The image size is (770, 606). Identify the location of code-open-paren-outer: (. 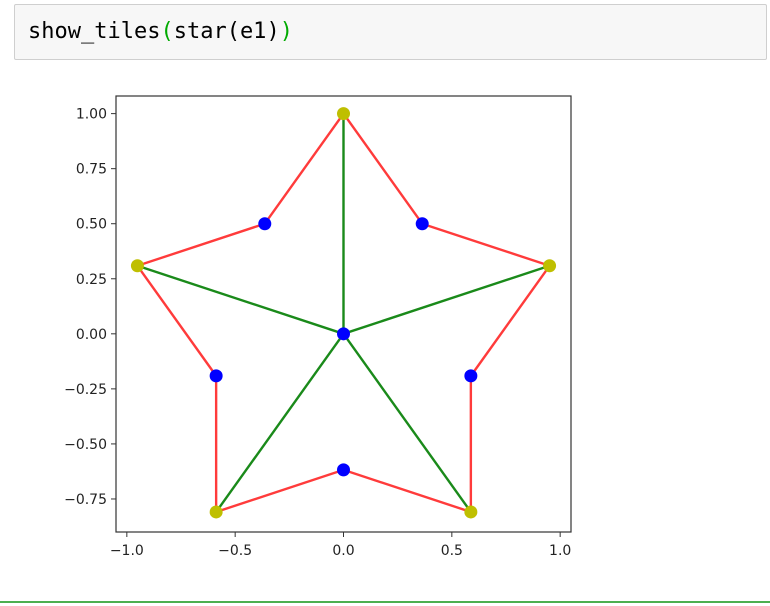
(167, 31).